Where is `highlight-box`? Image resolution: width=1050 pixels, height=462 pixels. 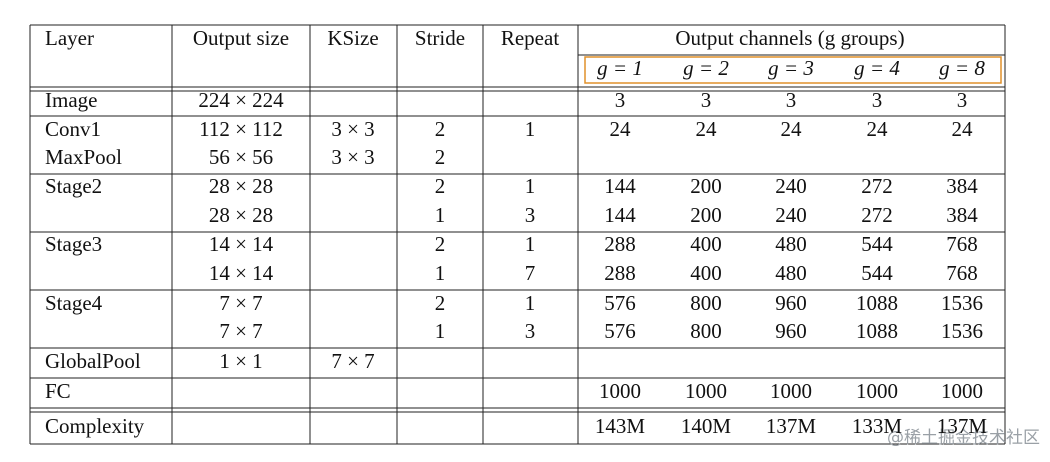
highlight-box is located at coordinates (793, 70).